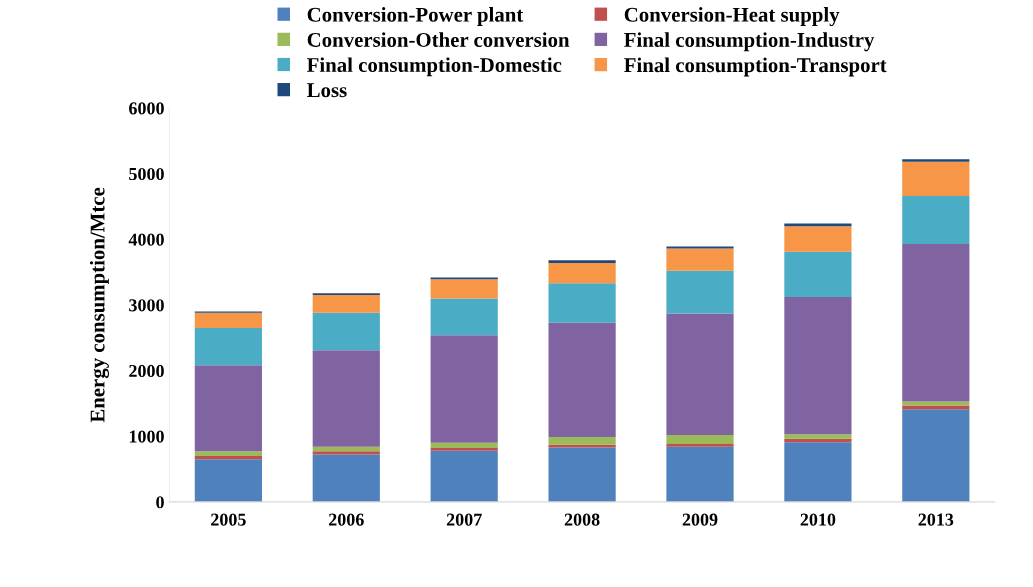 The height and width of the screenshot is (587, 1033). Describe the element at coordinates (936, 519) in the screenshot. I see `x-tick-label: 2013` at that location.